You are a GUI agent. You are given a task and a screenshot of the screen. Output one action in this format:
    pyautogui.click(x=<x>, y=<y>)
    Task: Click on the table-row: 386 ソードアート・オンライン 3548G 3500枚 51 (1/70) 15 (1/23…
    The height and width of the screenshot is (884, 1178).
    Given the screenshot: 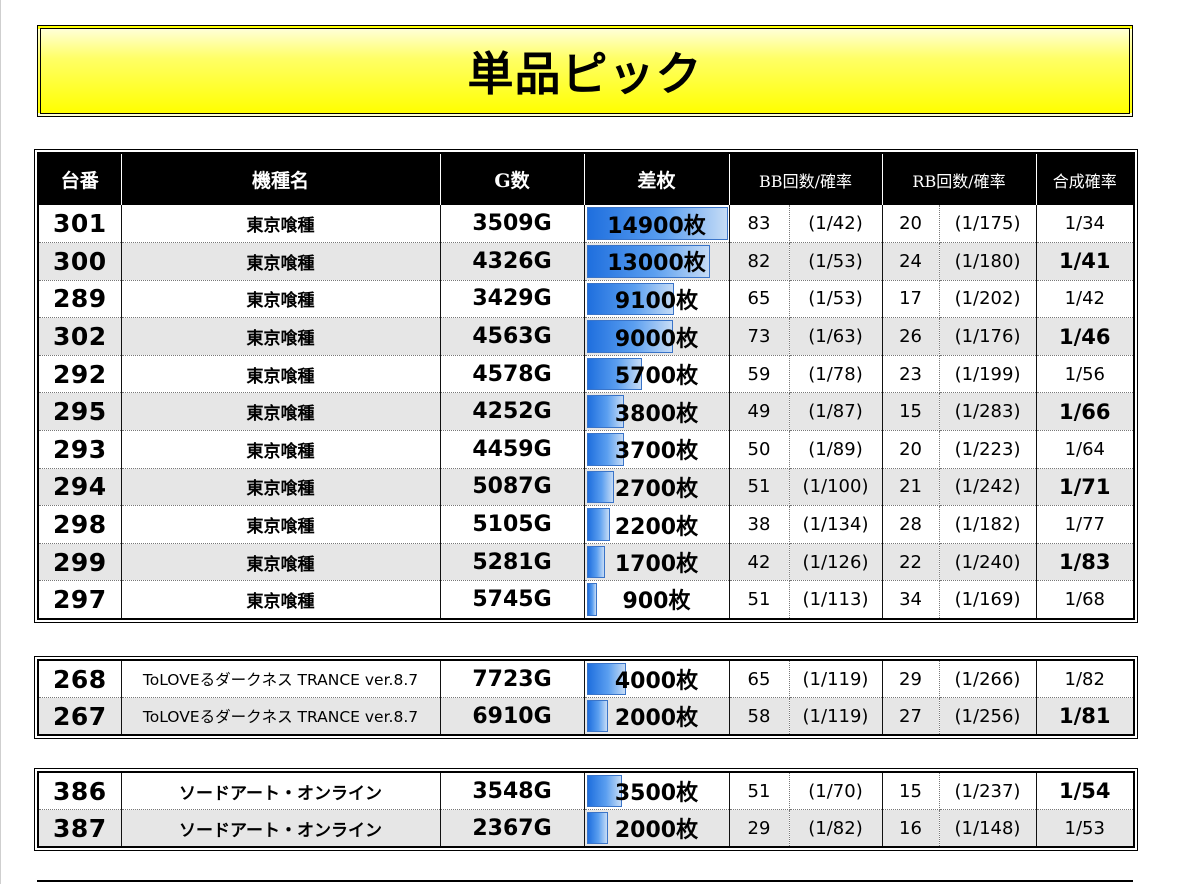 What is the action you would take?
    pyautogui.click(x=586, y=791)
    